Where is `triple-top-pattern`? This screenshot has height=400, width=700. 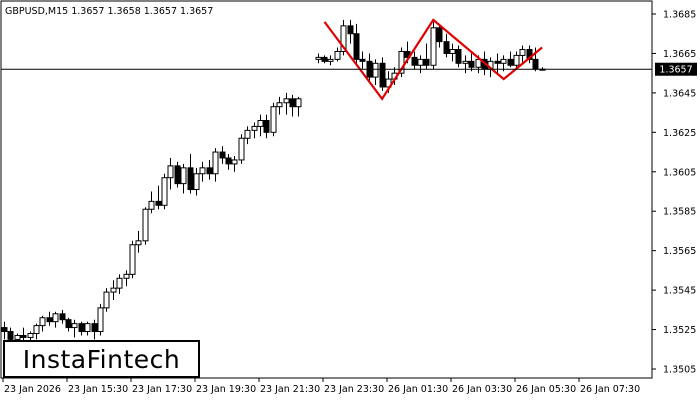
triple-top-pattern is located at coordinates (433, 59).